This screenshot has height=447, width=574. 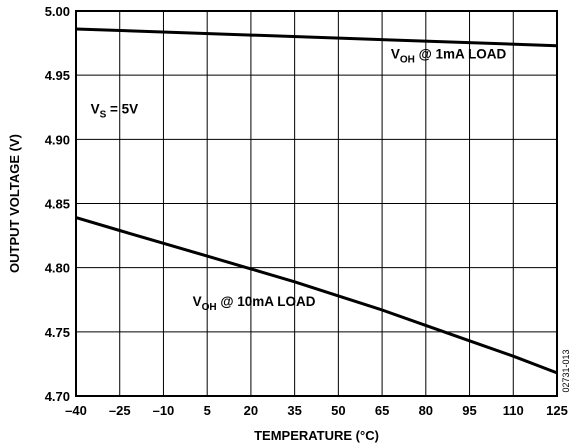 What do you see at coordinates (207, 410) in the screenshot?
I see `x-tick-label: 5` at bounding box center [207, 410].